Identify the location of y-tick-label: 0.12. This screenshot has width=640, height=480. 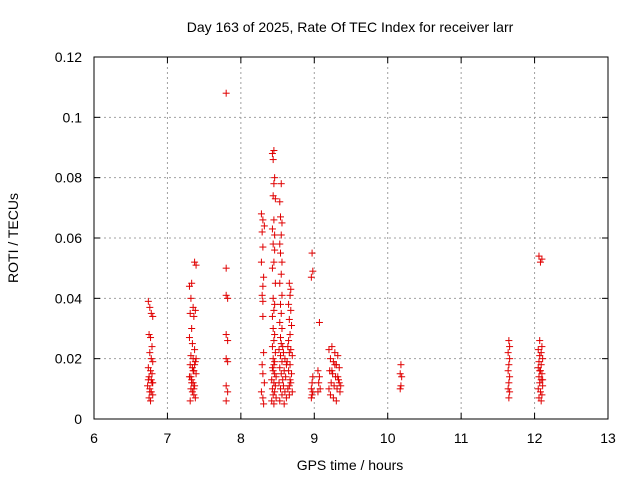
(68, 57).